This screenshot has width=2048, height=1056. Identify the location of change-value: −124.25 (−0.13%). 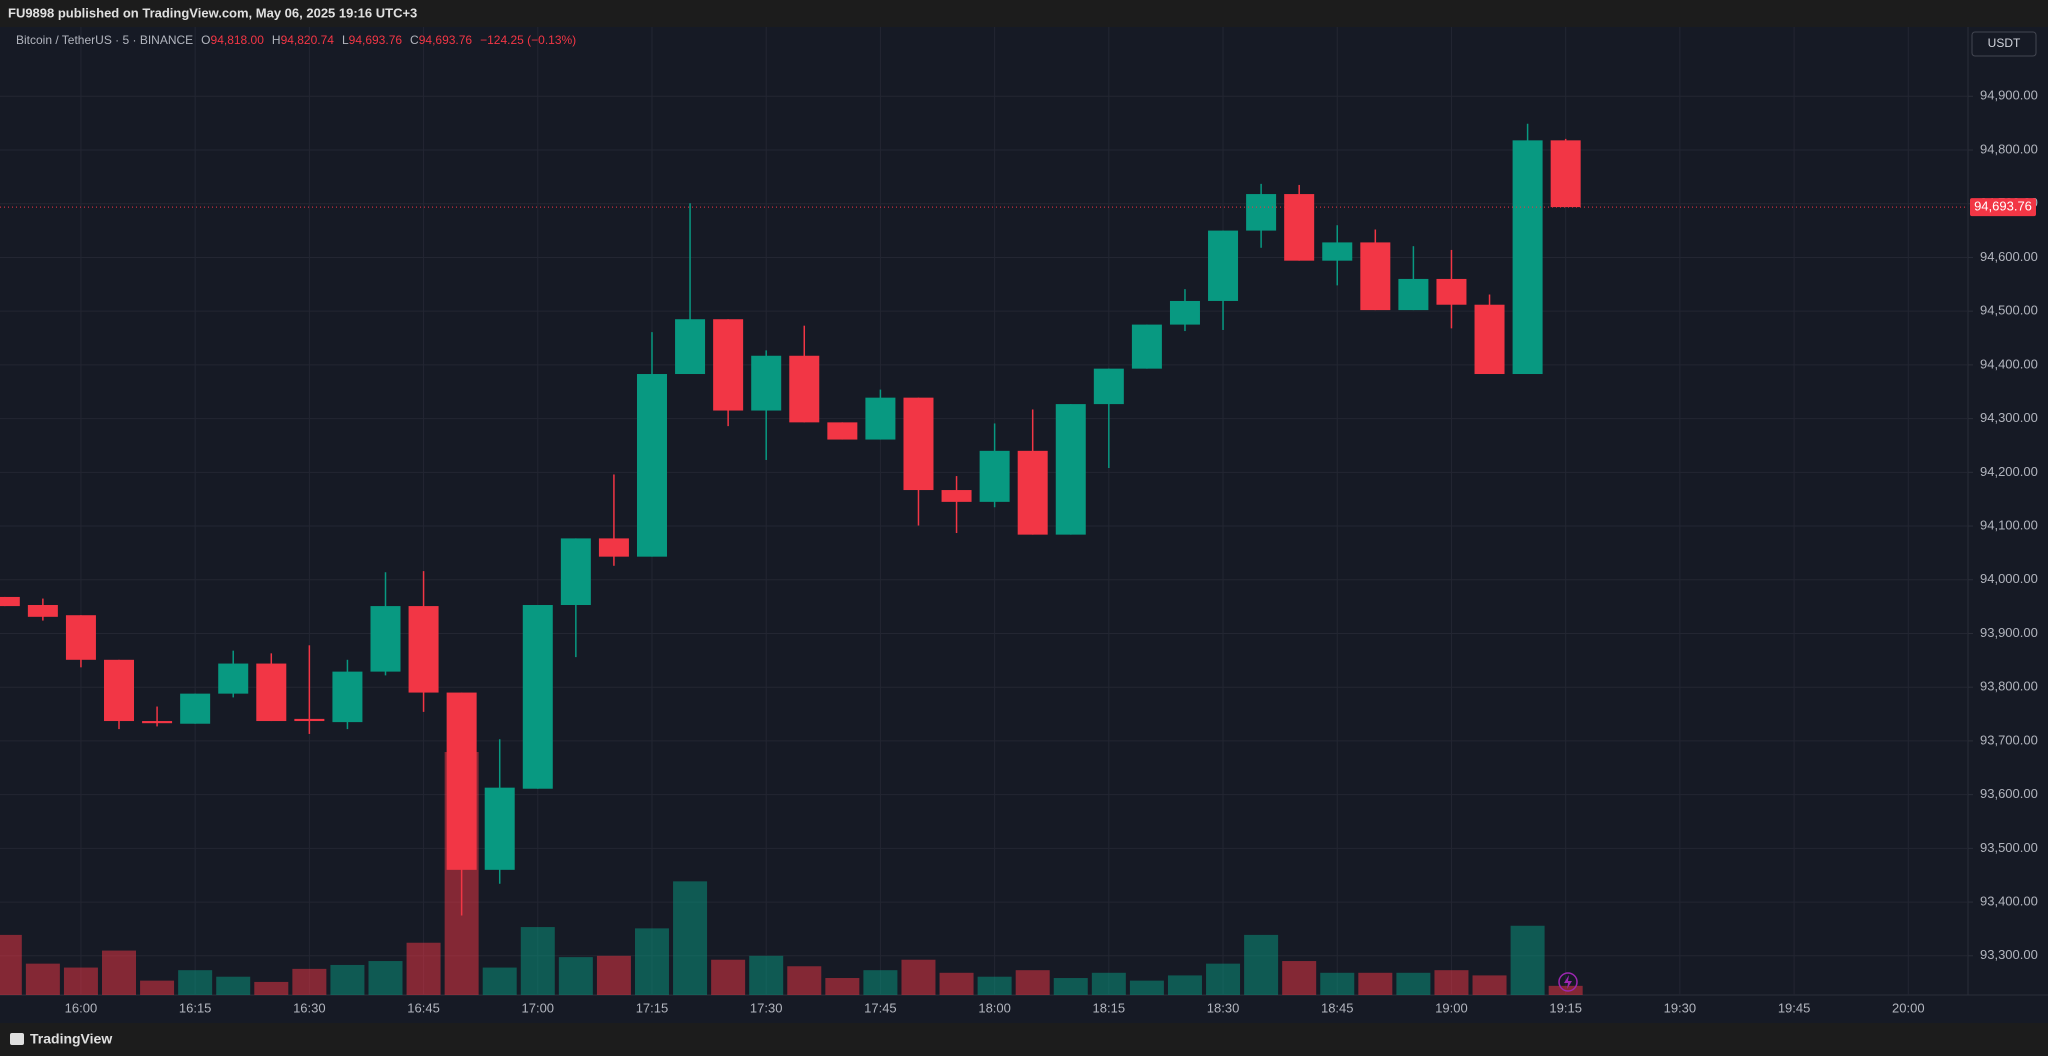
(528, 40).